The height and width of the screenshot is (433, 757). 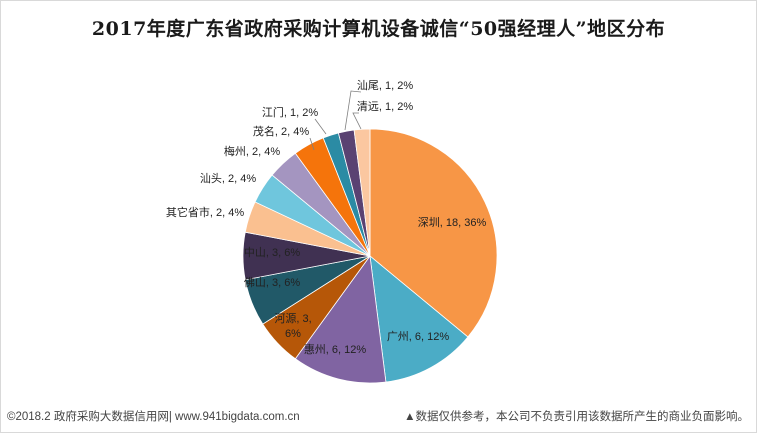 I want to click on chart-title: 2017年度广东省政府采购计算机设备诚信“50强经理人”地区分布, so click(x=378, y=29).